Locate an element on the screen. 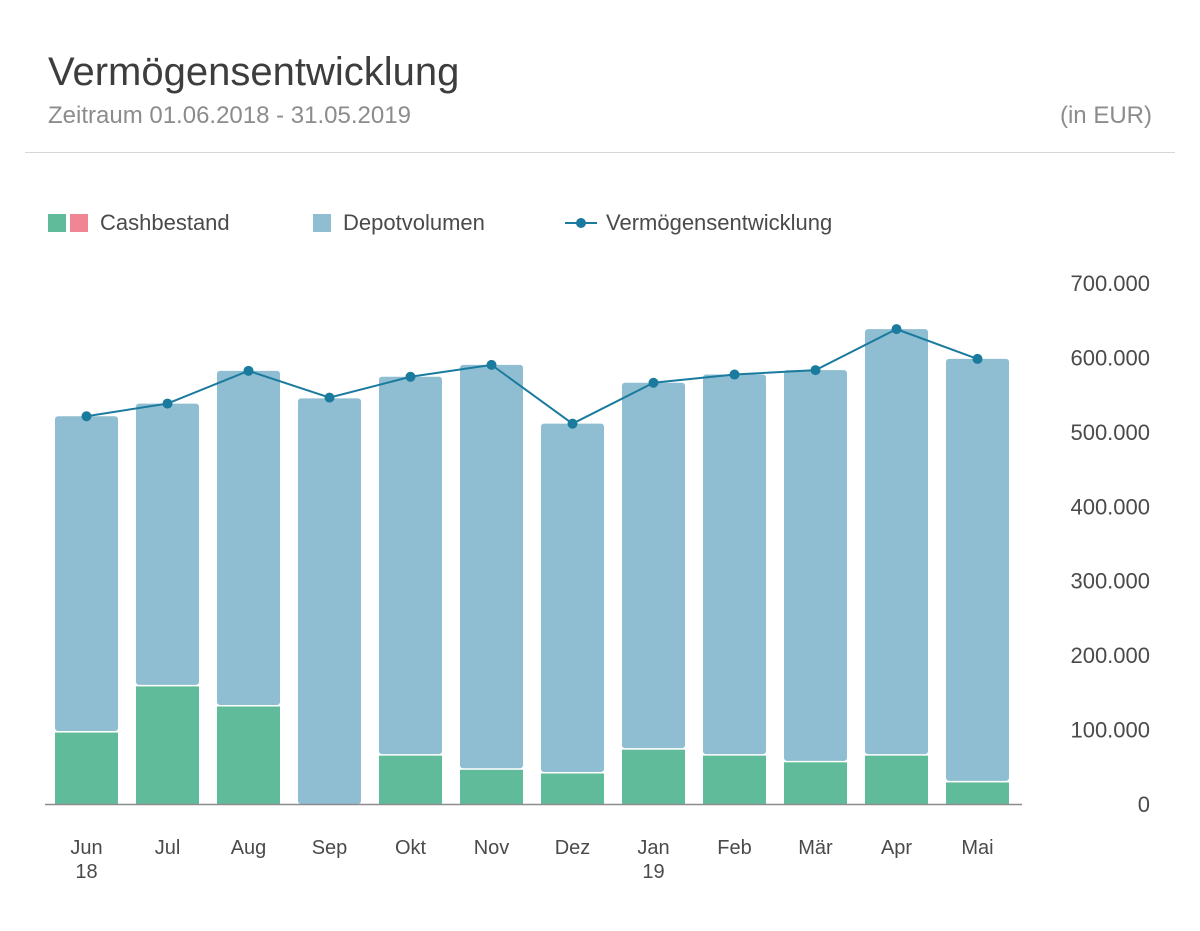 This screenshot has width=1200, height=931. line-vermoegensentwicklung is located at coordinates (532, 376).